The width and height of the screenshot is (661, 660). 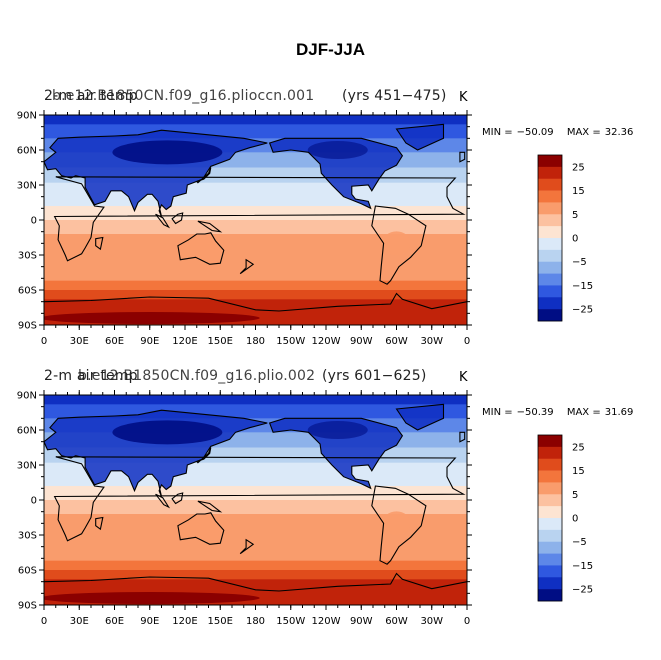 I want to click on max-value: 31.69, so click(x=619, y=412).